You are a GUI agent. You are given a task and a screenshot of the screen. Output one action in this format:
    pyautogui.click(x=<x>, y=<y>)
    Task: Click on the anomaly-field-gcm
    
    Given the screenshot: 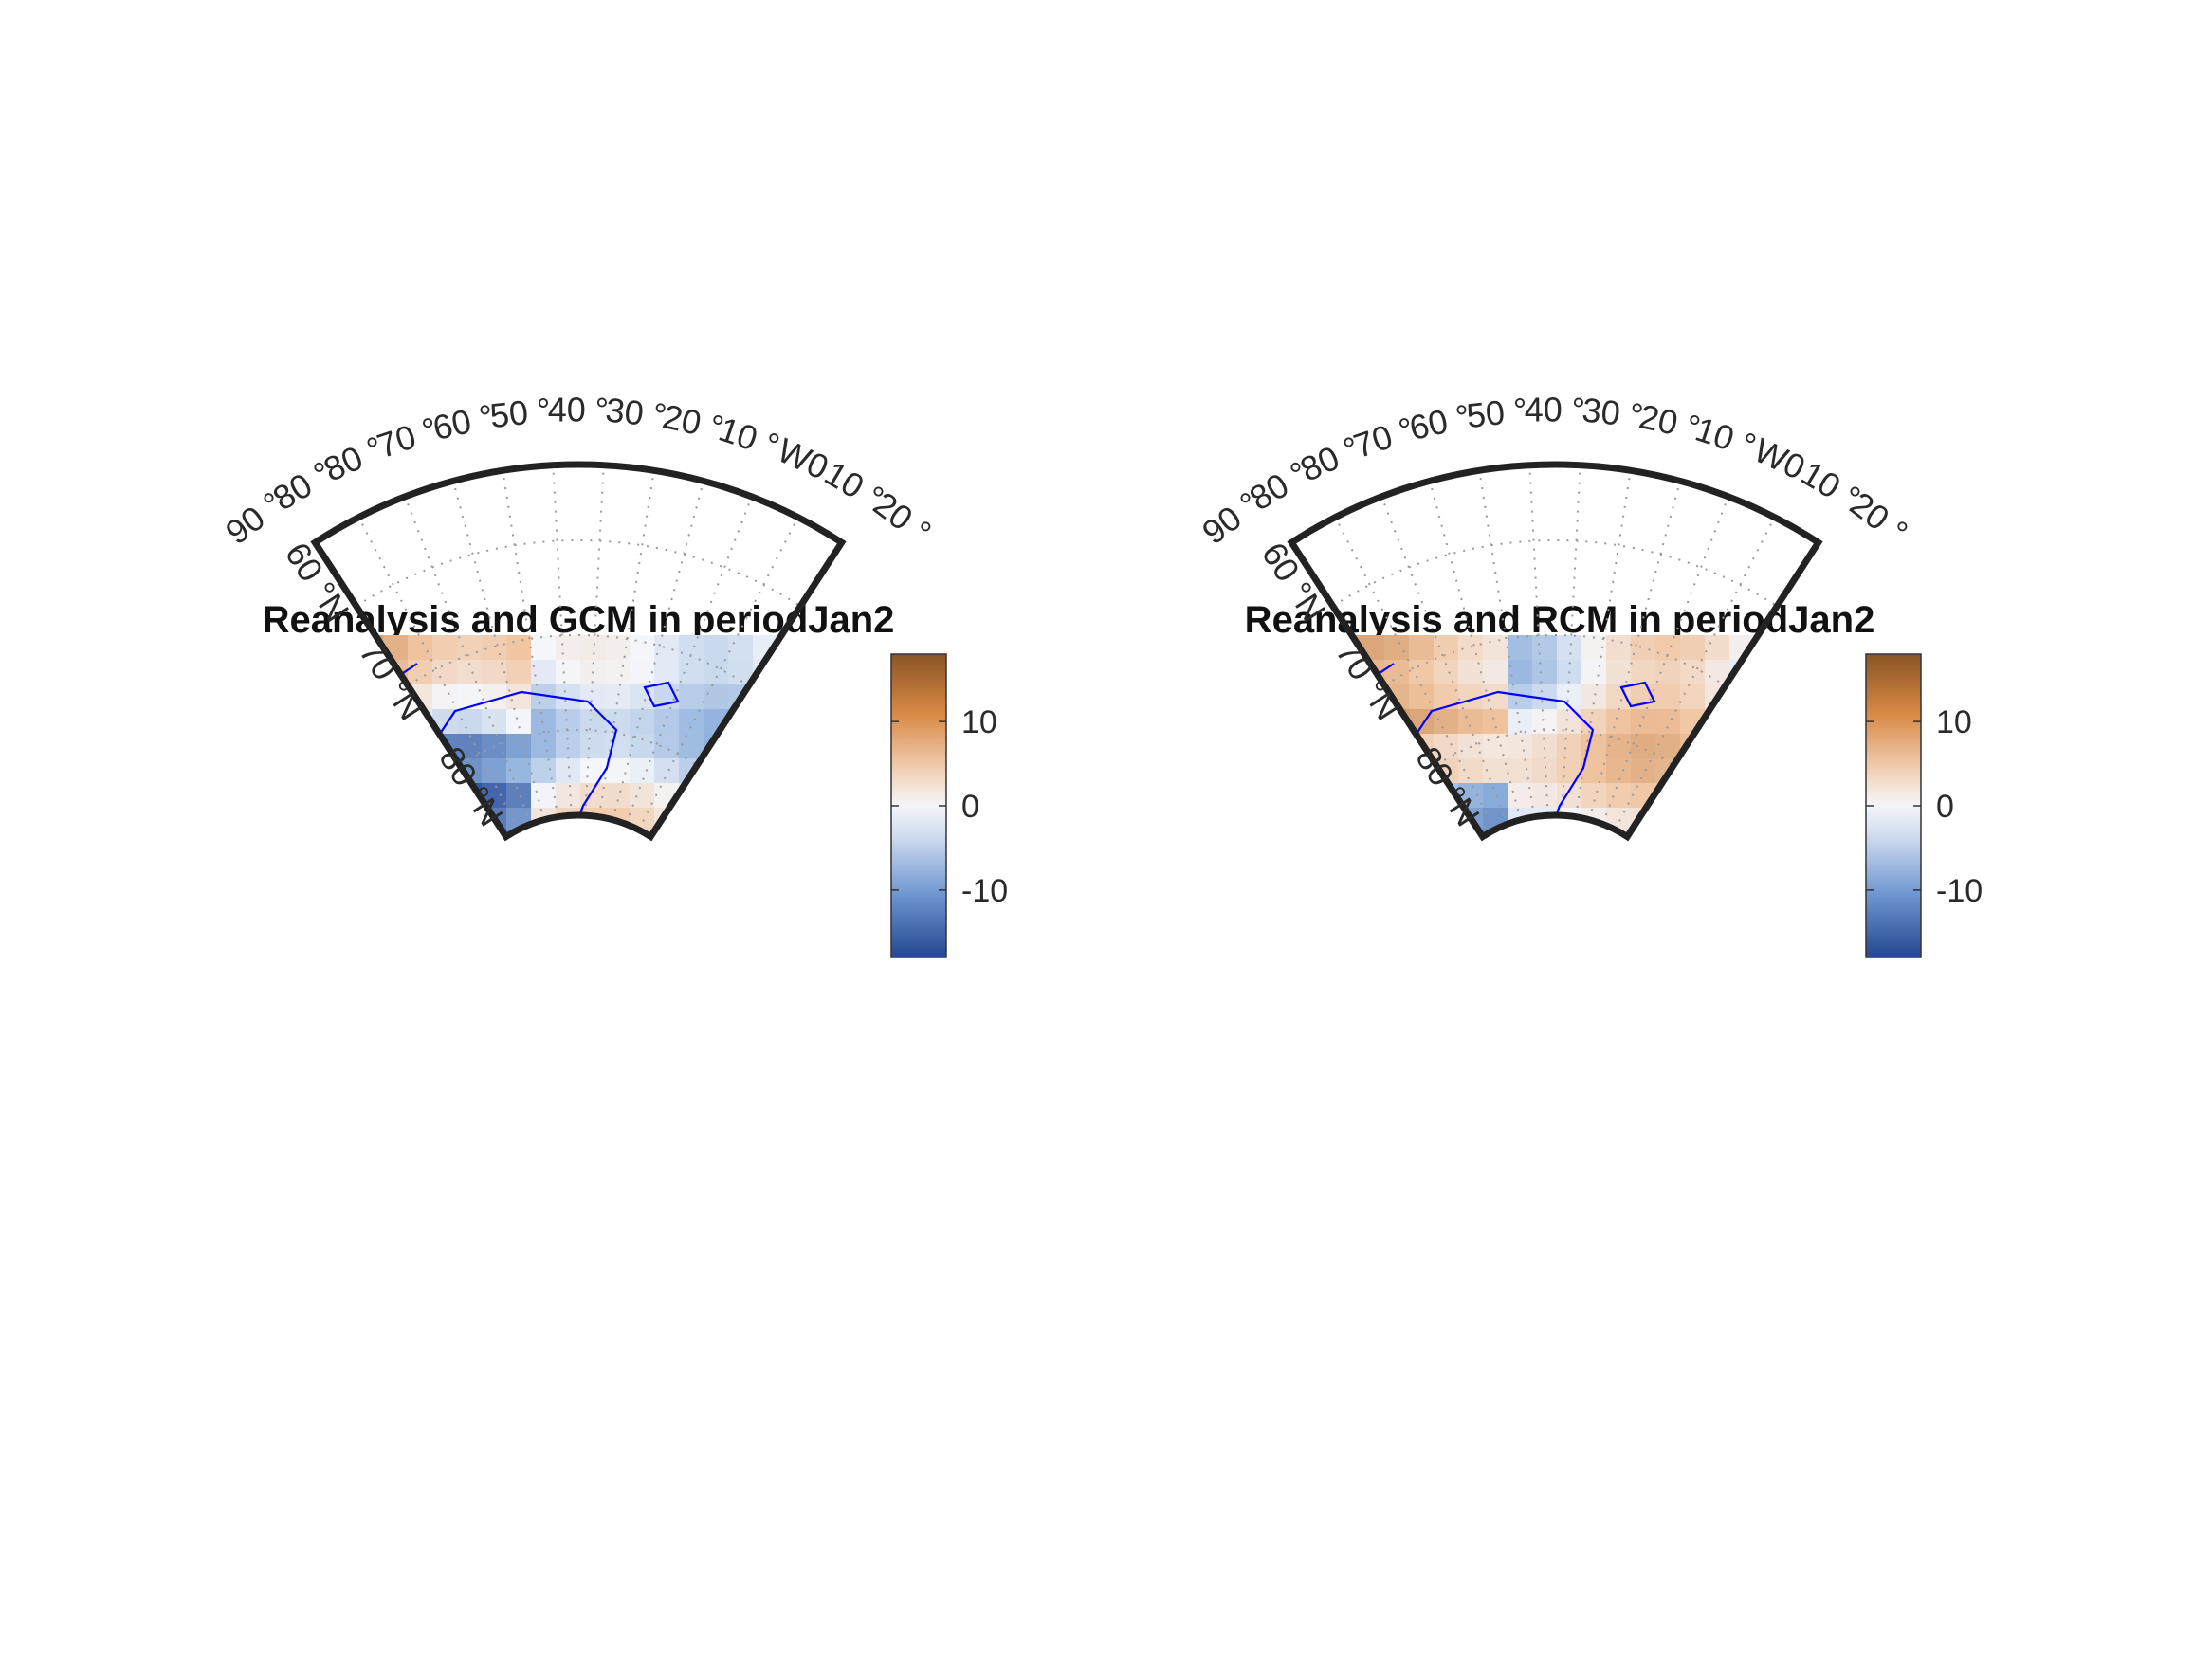 What is the action you would take?
    pyautogui.click(x=578, y=736)
    